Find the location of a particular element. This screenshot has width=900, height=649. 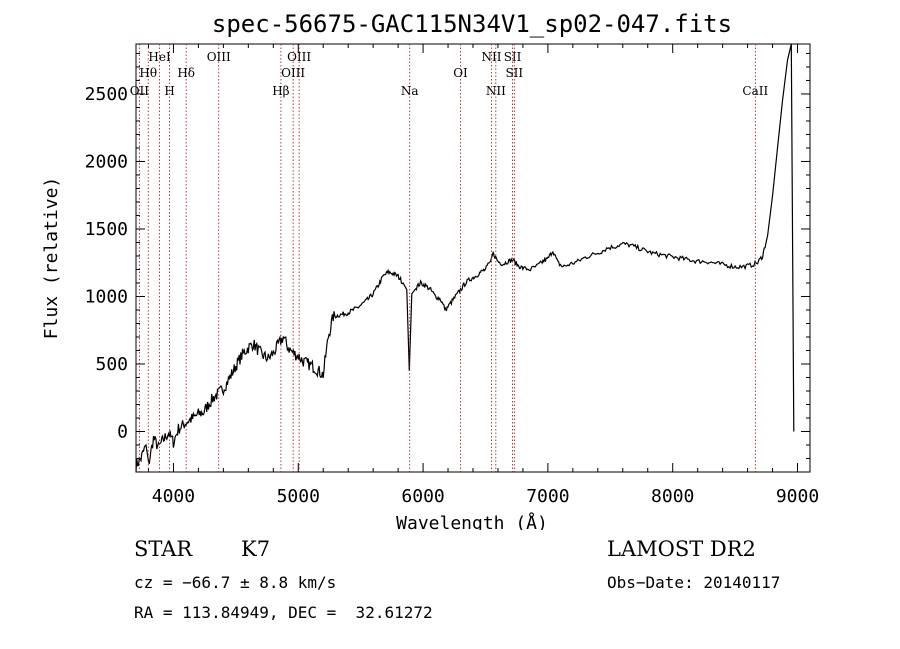

spectral-line-label-1: Hθ is located at coordinates (148, 73).